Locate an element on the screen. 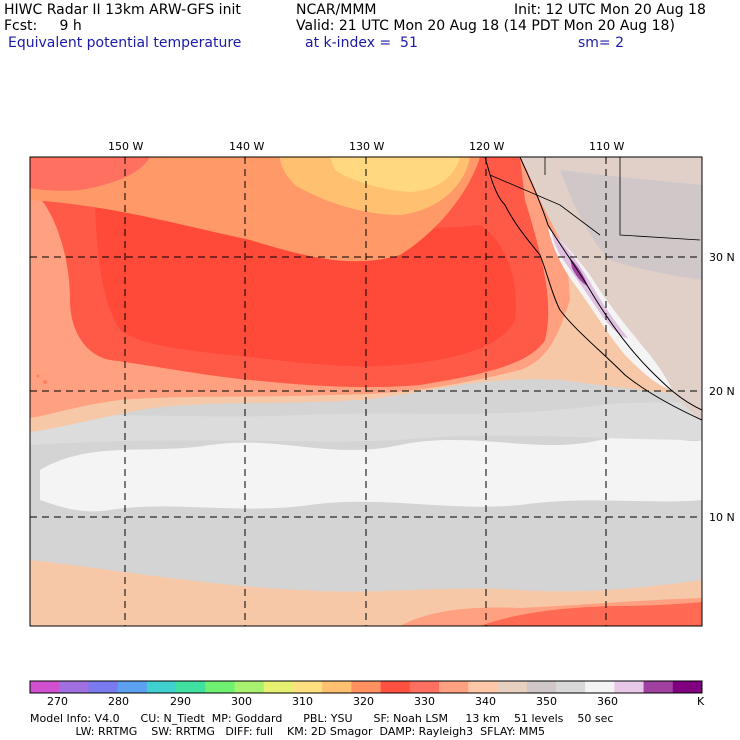  lon-label-120w: 120 W is located at coordinates (487, 146).